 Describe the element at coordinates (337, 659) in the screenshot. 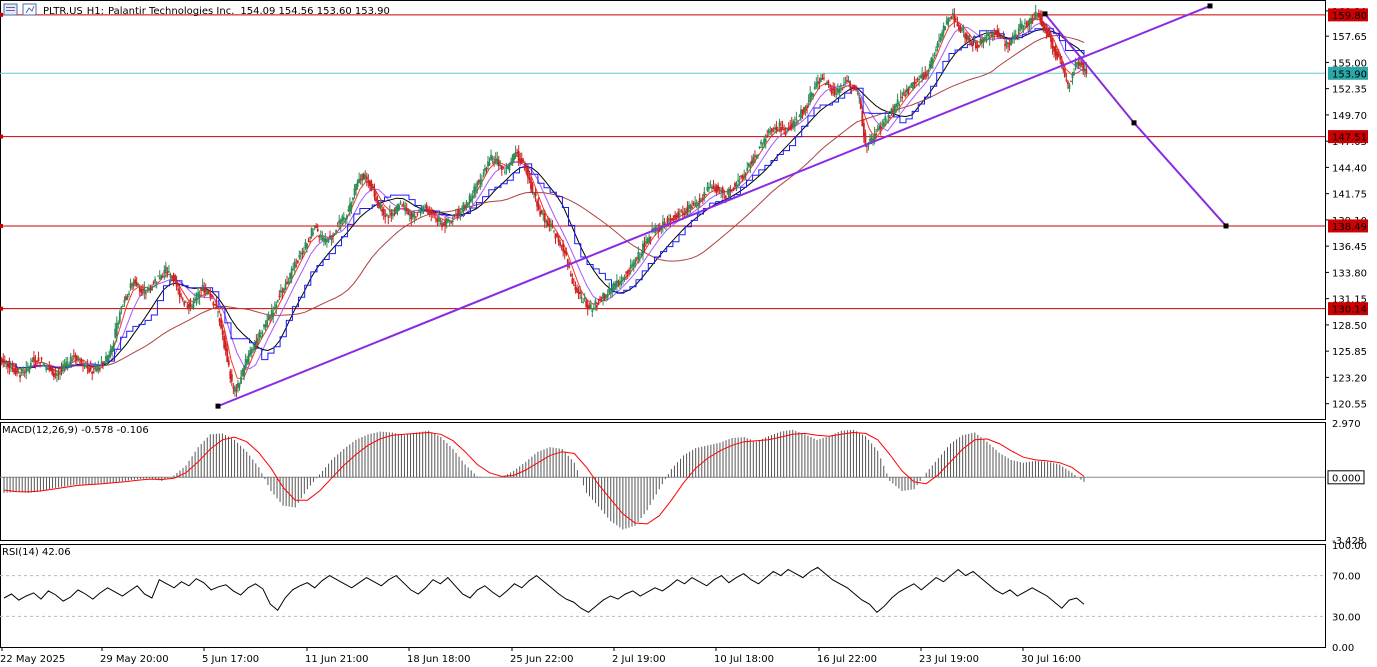

I see `time-label-3: 11 Jun 21:00` at that location.